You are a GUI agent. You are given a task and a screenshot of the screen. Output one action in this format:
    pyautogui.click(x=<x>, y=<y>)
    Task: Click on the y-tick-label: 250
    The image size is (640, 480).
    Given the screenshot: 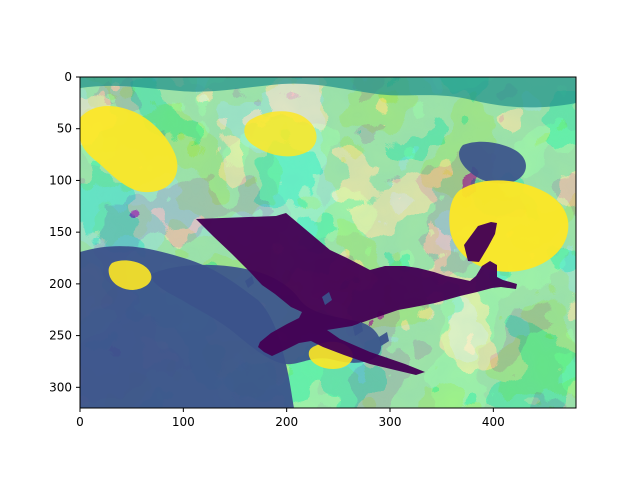 What is the action you would take?
    pyautogui.click(x=60, y=336)
    